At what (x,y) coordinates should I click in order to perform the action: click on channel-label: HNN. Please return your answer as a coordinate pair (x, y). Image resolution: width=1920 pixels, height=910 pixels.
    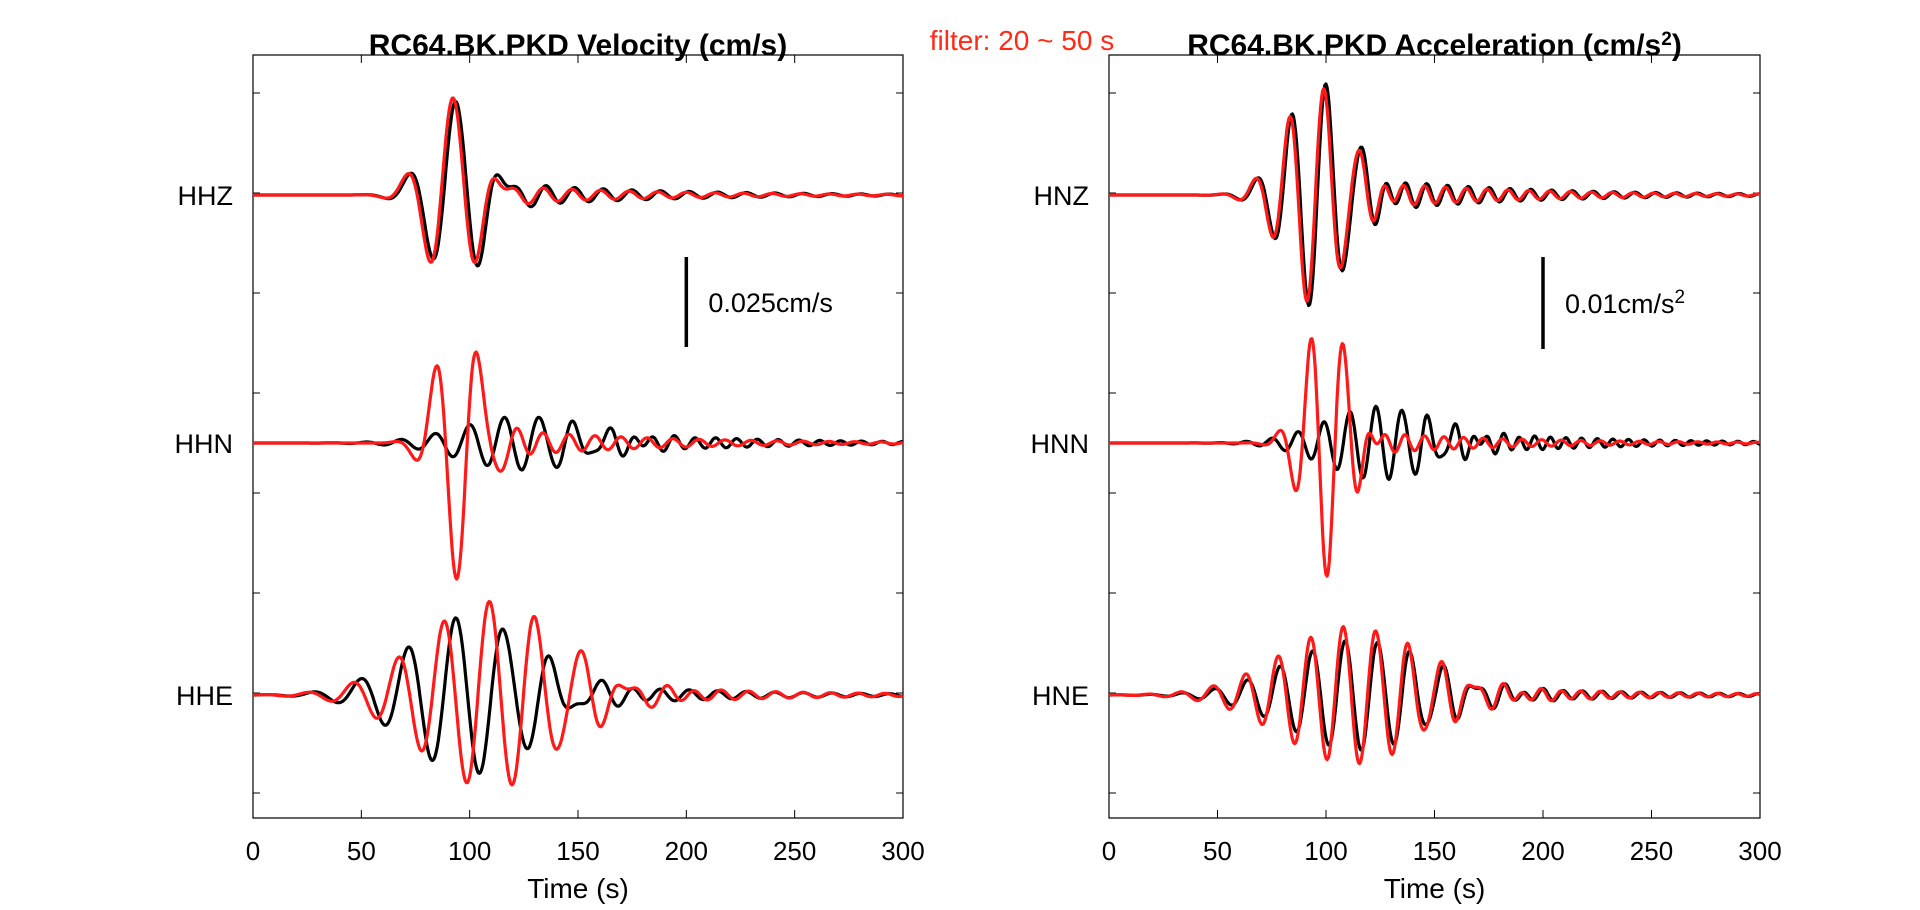
    Looking at the image, I should click on (1060, 444).